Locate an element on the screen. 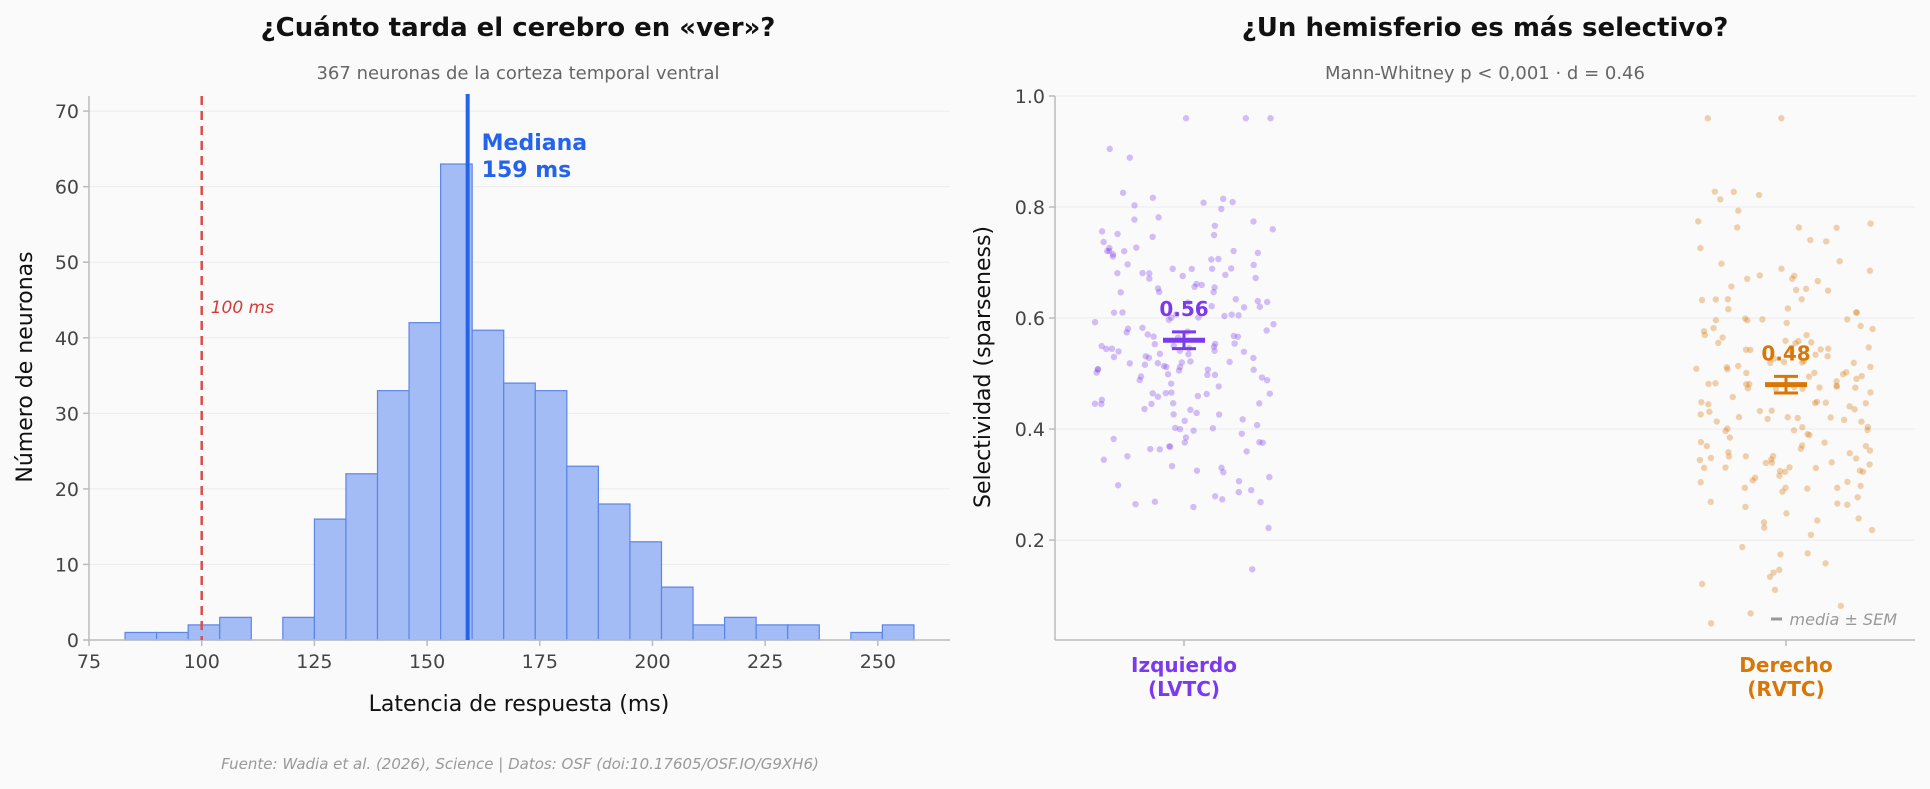  y-tick-label: 30 is located at coordinates (67, 414).